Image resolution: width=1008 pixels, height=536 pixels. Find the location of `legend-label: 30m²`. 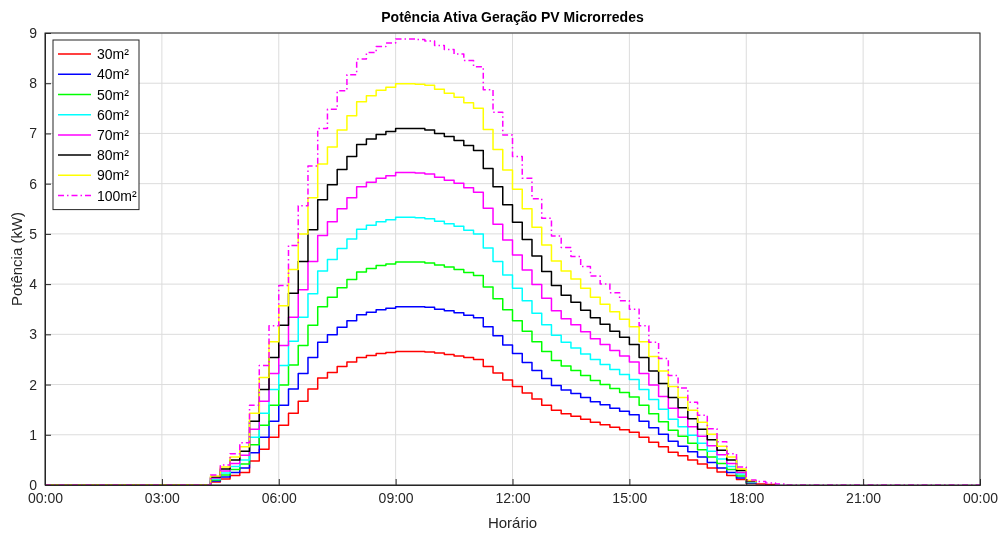

legend-label: 30m² is located at coordinates (113, 54).